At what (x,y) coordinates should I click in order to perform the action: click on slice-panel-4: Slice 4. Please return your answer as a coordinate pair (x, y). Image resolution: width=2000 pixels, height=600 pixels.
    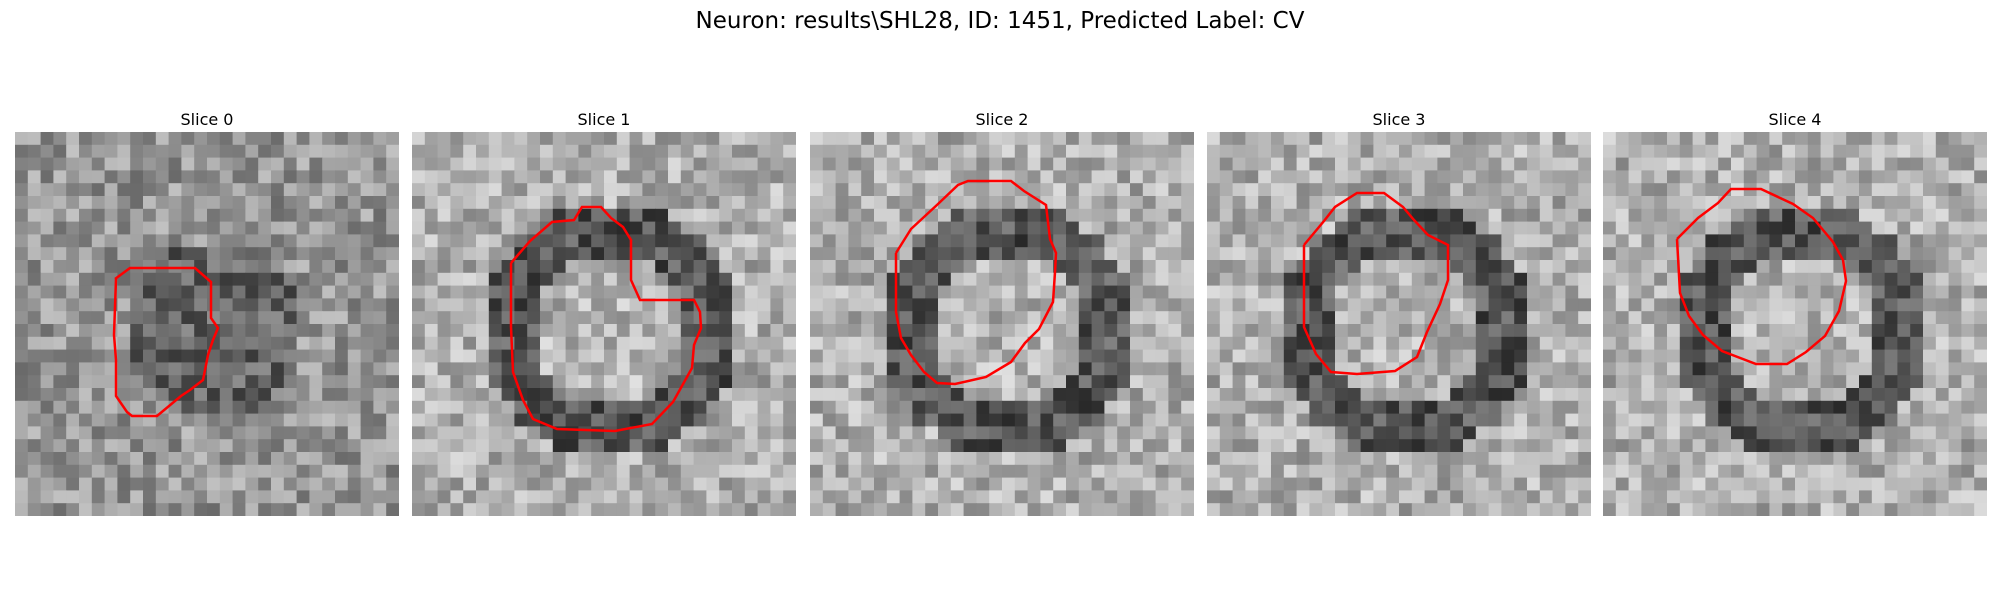
    Looking at the image, I should click on (1795, 312).